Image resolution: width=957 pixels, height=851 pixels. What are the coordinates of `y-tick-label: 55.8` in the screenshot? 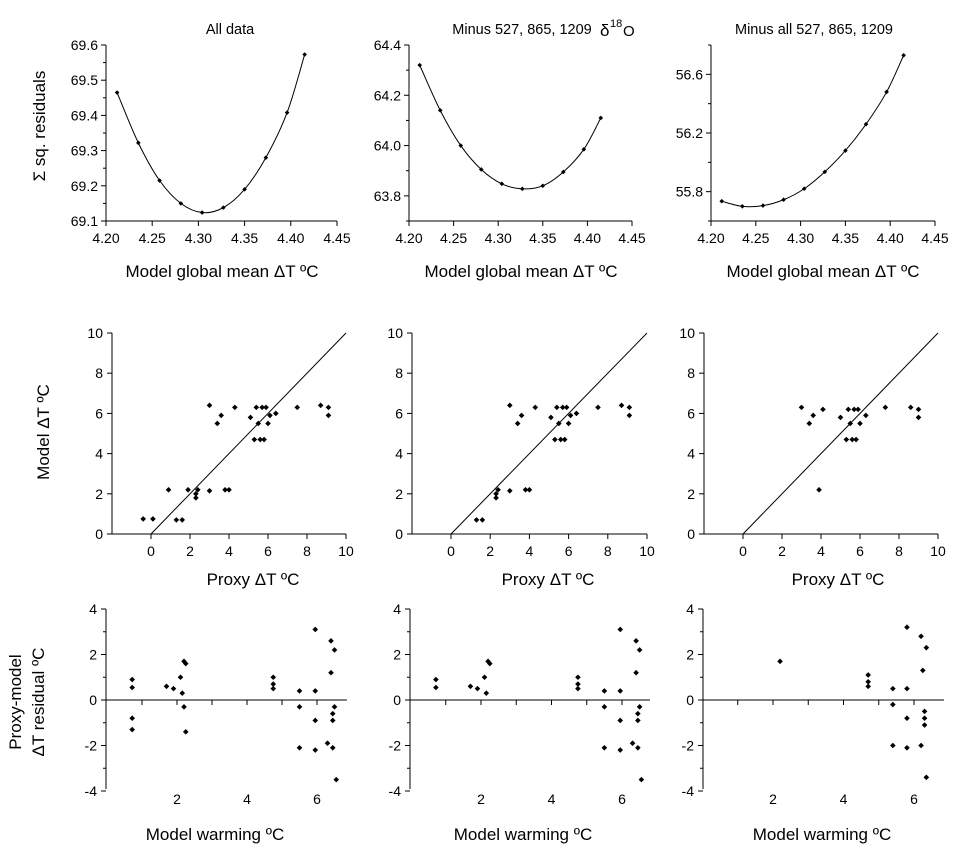 It's located at (689, 192).